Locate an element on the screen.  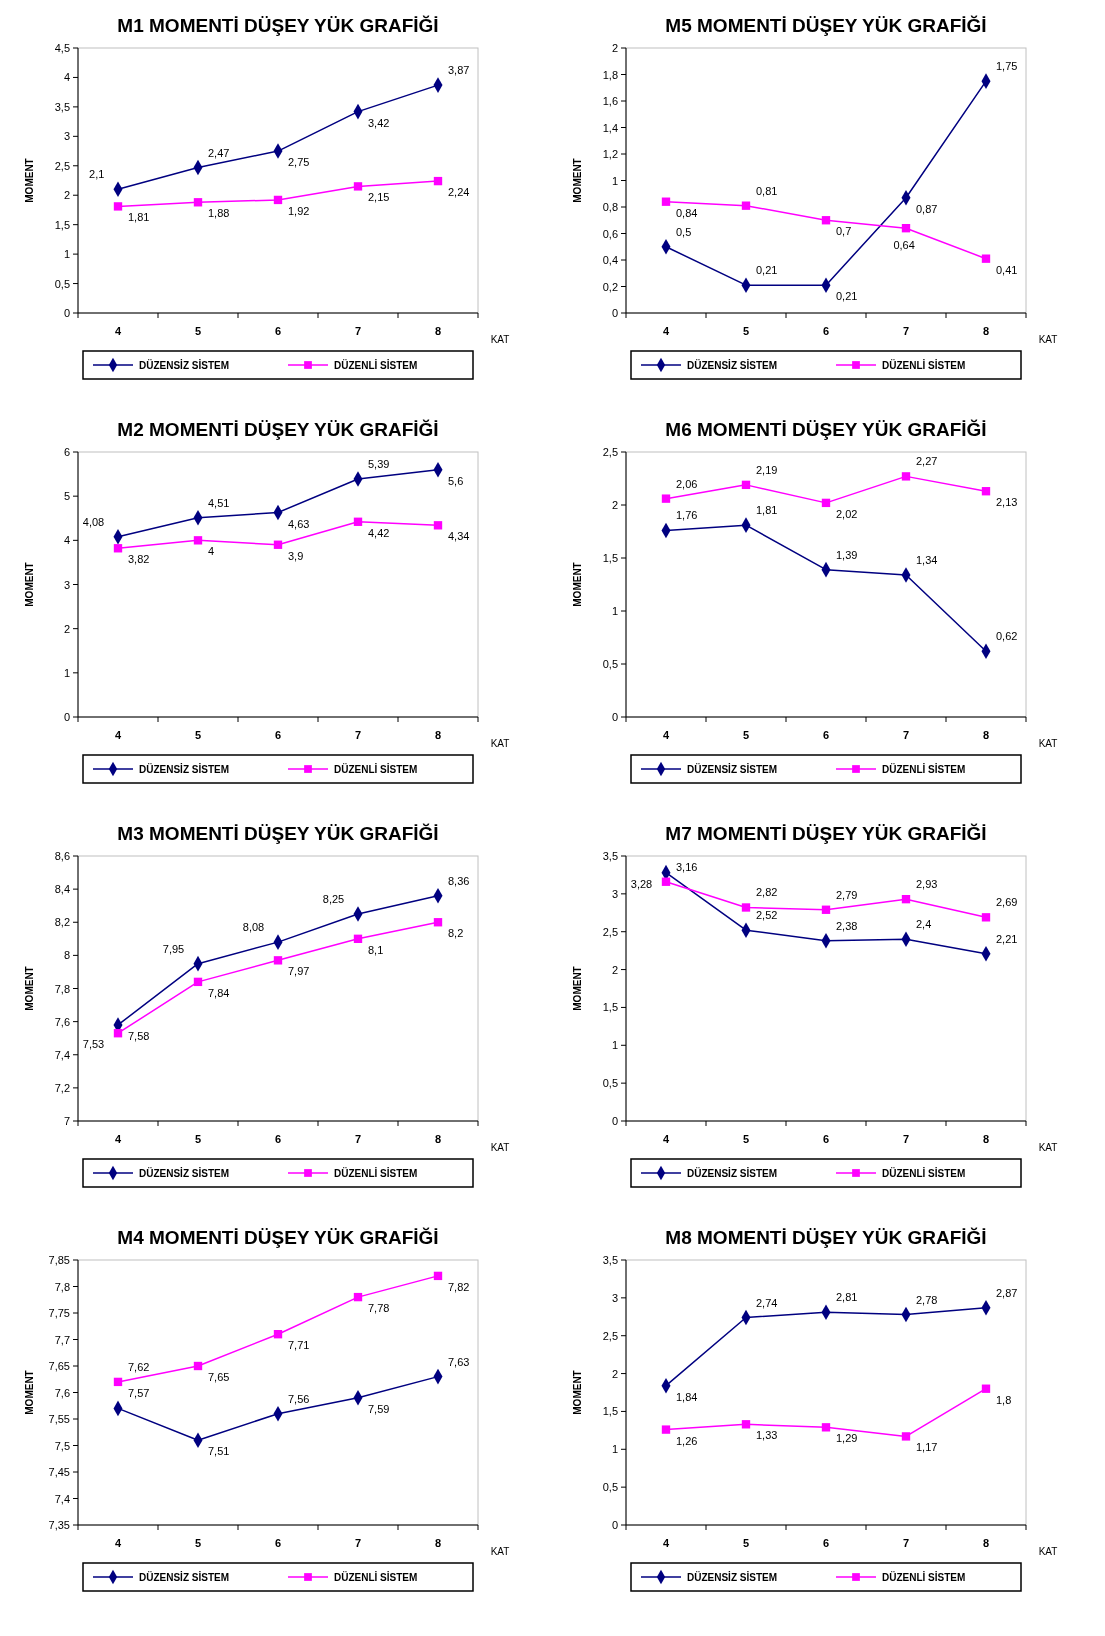
data-label: 2,21 is located at coordinates (1007, 938).